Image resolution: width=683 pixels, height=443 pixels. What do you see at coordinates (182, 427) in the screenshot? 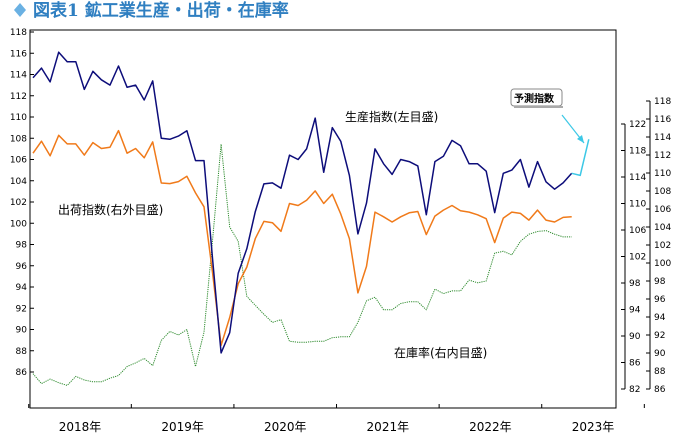
I see `x-tick-label: 2019年` at bounding box center [182, 427].